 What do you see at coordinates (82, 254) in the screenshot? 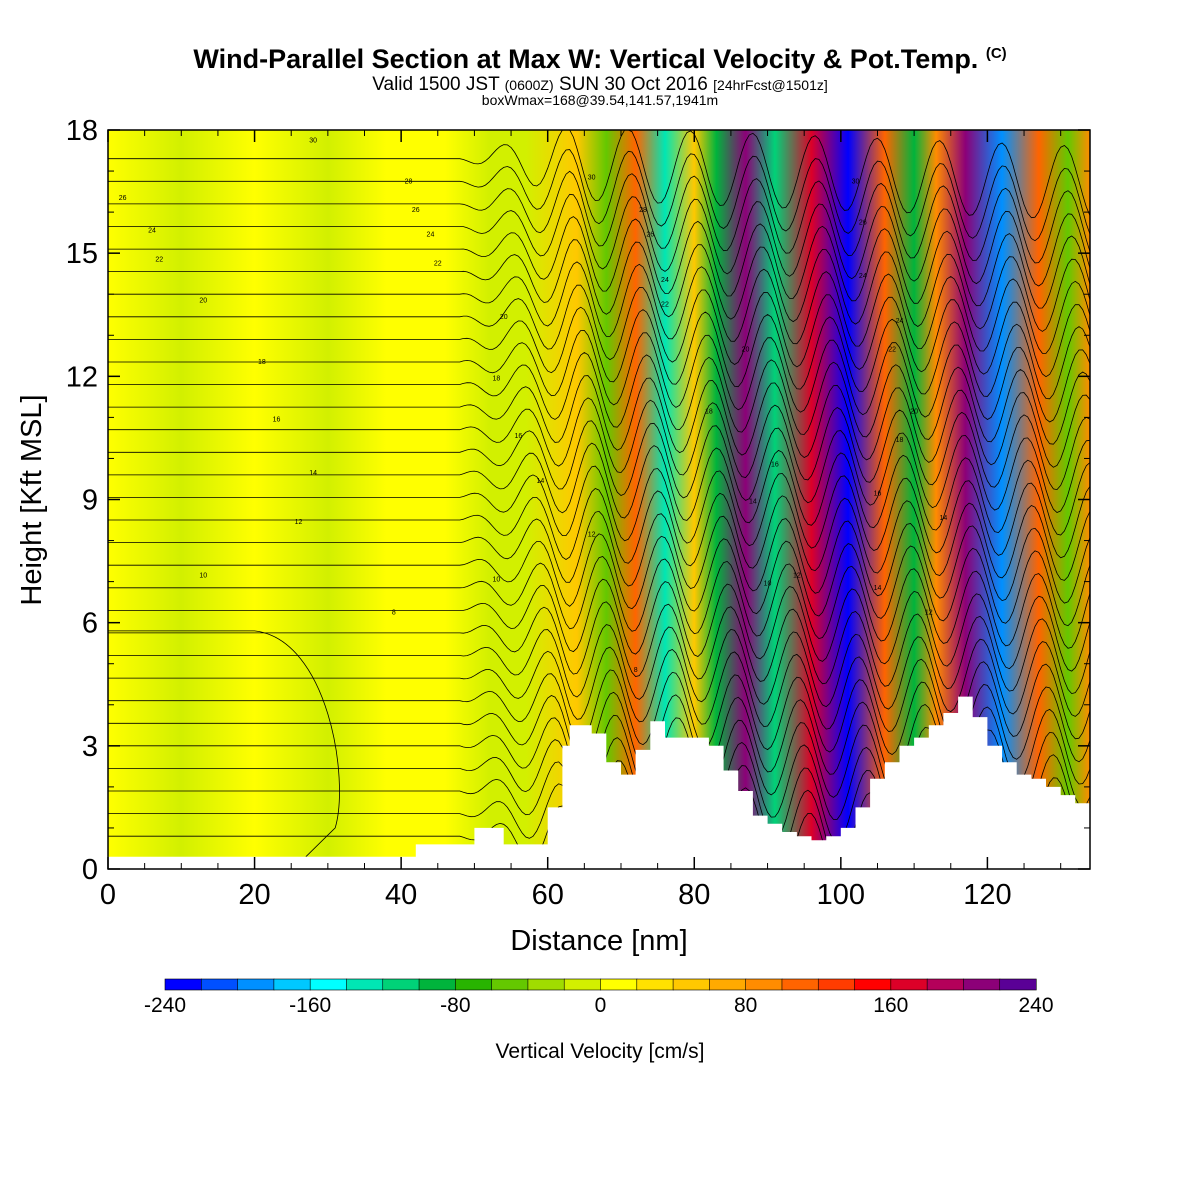
I see `y-tick-label: 15` at bounding box center [82, 254].